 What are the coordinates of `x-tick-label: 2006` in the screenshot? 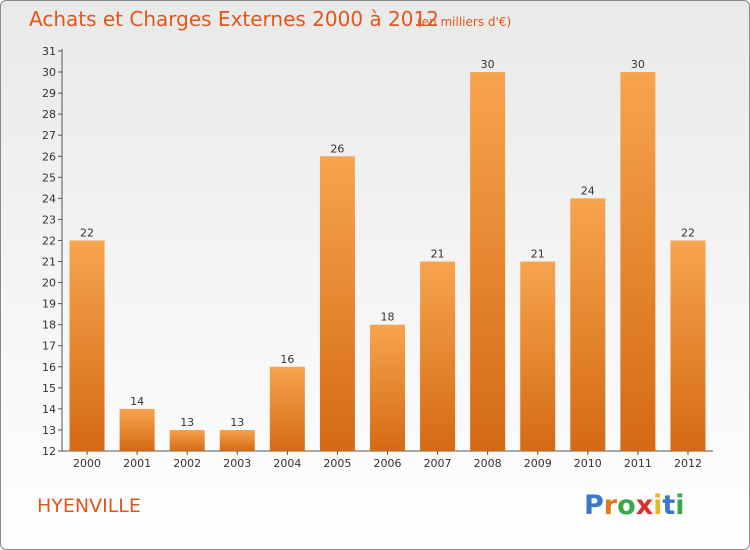 It's located at (388, 463).